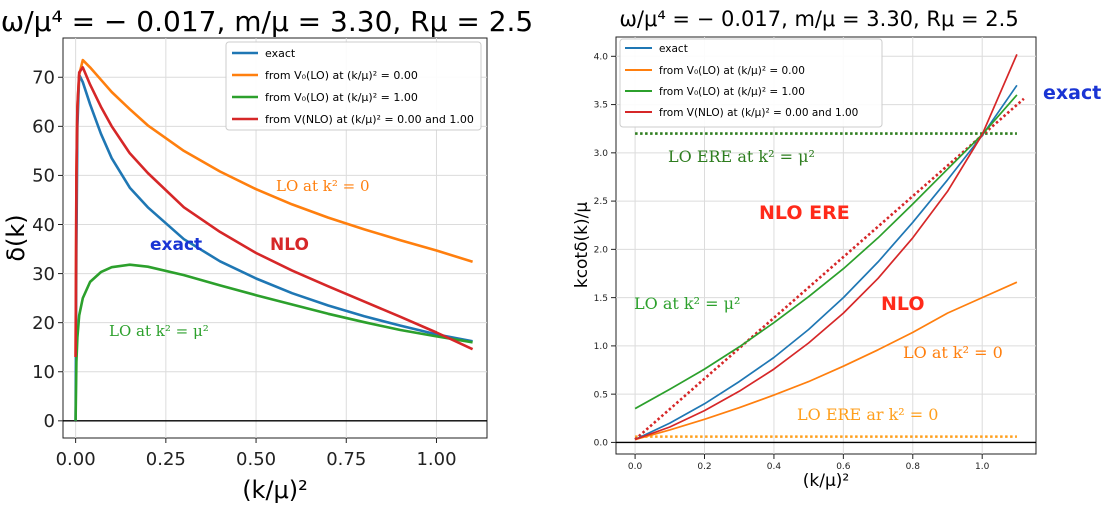 The image size is (1114, 509). What do you see at coordinates (159, 331) in the screenshot?
I see `left-annotation-lo-kmu: LO at k² = μ²` at bounding box center [159, 331].